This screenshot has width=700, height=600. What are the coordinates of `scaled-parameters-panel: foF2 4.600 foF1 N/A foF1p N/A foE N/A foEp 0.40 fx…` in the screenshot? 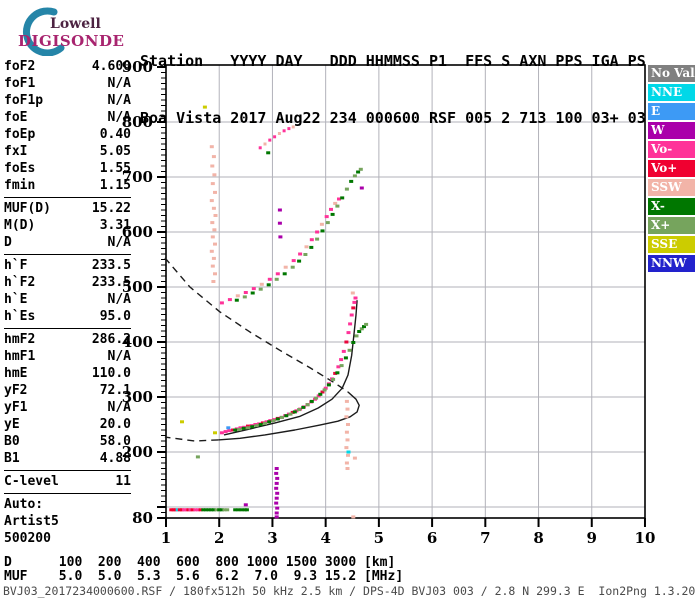 It's located at (67, 302).